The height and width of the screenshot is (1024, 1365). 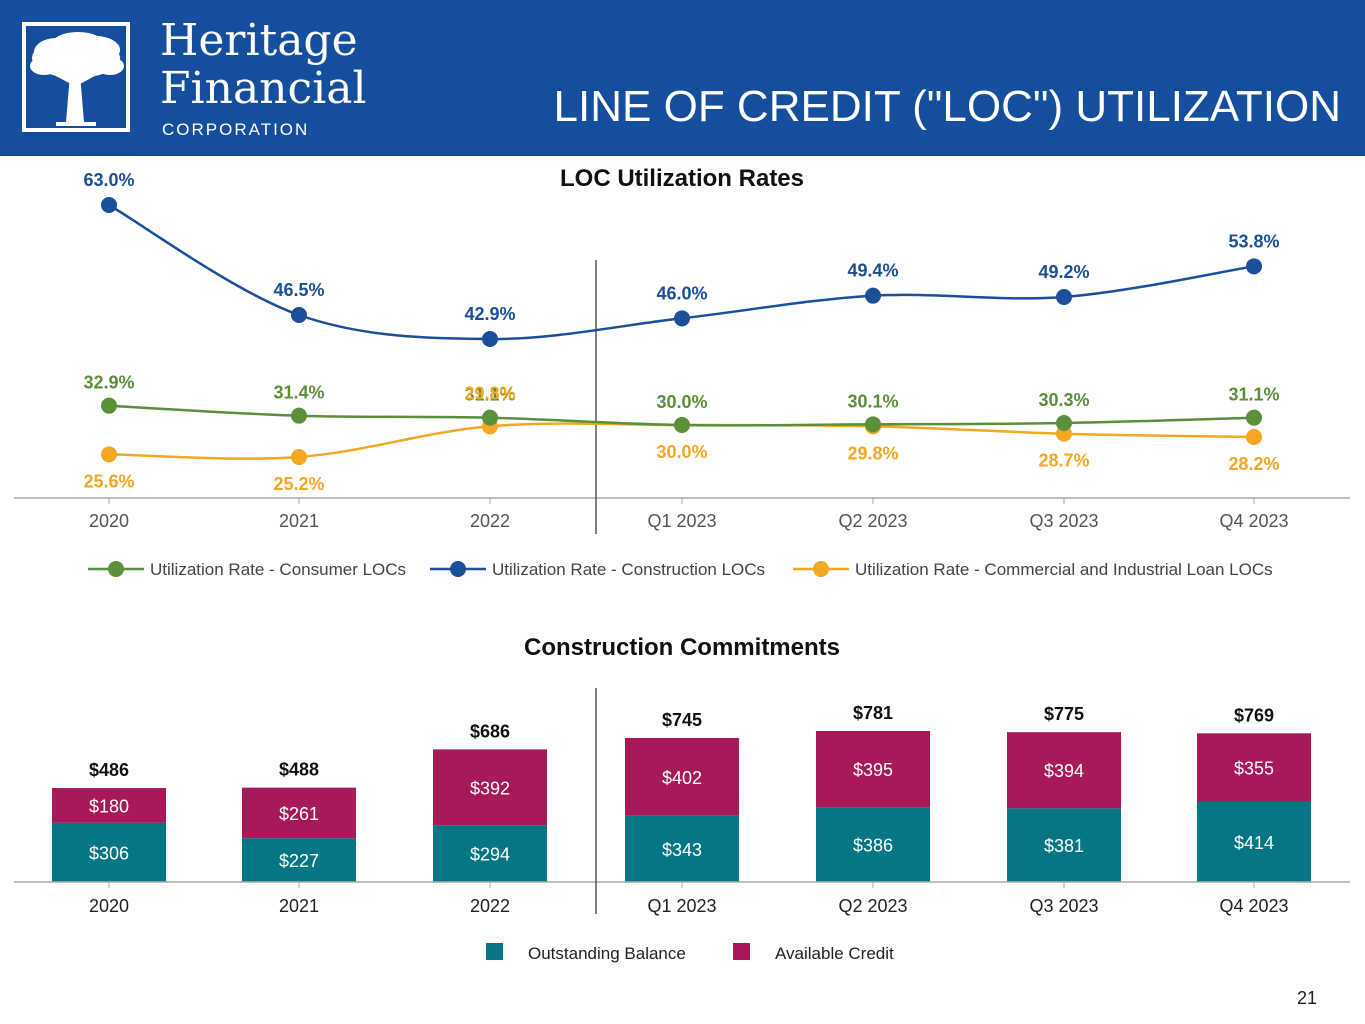 I want to click on bar-chart-x-tick-label: Q3 2023, so click(x=1063, y=906).